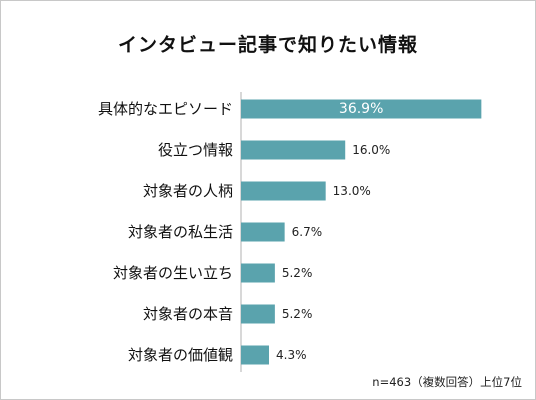  I want to click on value-label: 13.0%, so click(352, 191).